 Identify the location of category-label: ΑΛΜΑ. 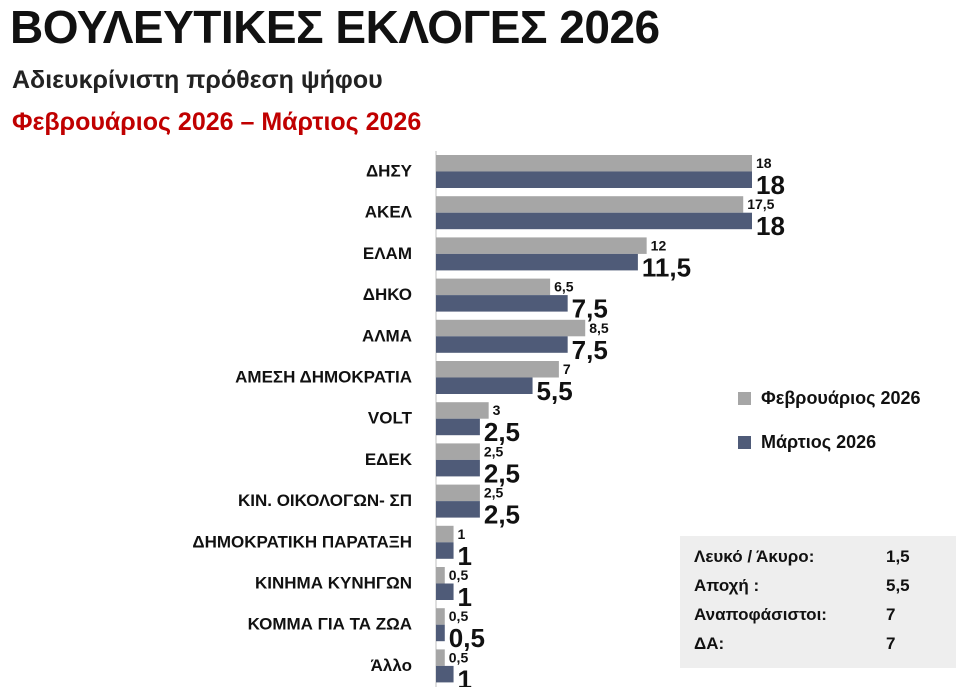
(387, 335).